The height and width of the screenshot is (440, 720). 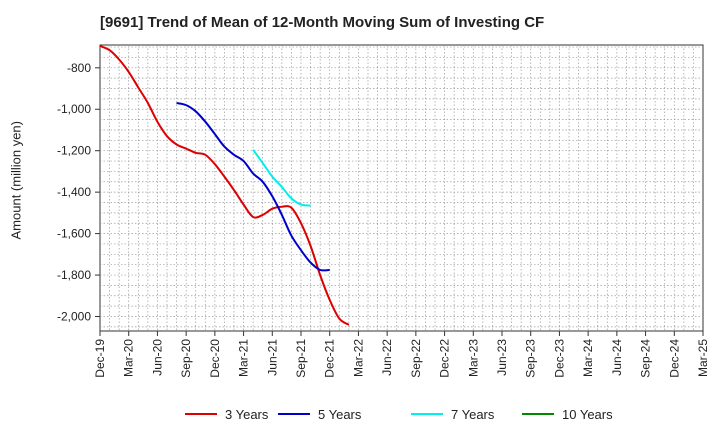 What do you see at coordinates (445, 358) in the screenshot?
I see `x-tick-label: Dec-22` at bounding box center [445, 358].